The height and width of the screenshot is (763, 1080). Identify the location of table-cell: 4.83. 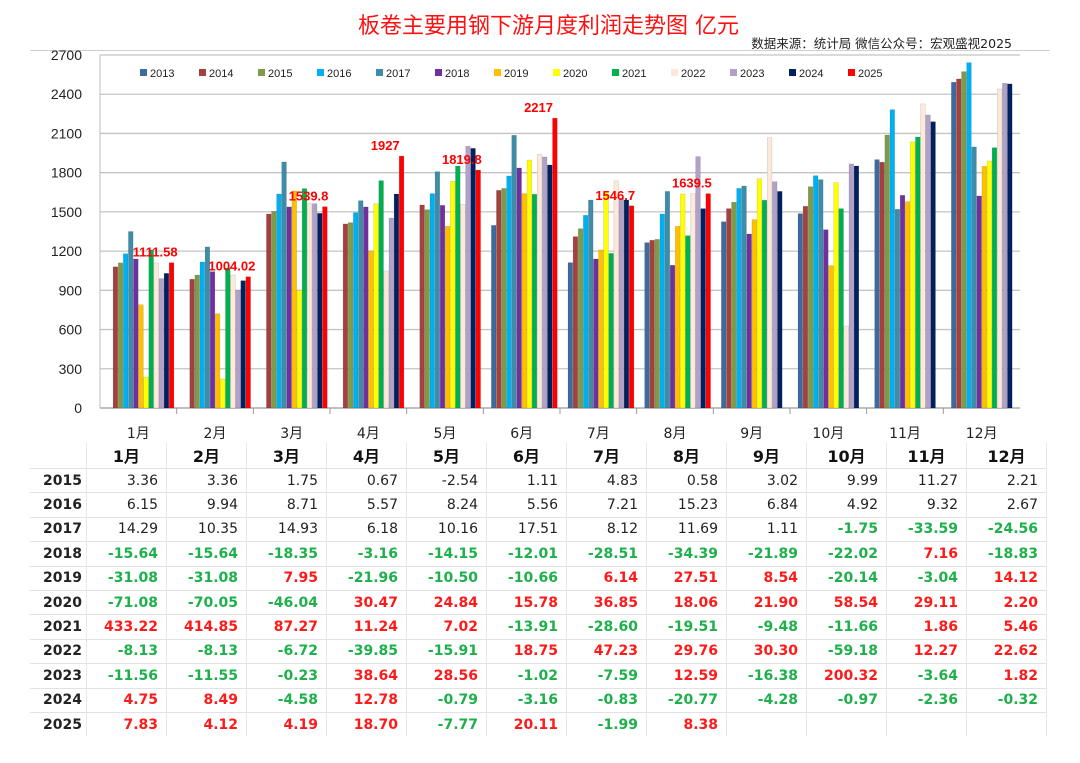
(606, 481).